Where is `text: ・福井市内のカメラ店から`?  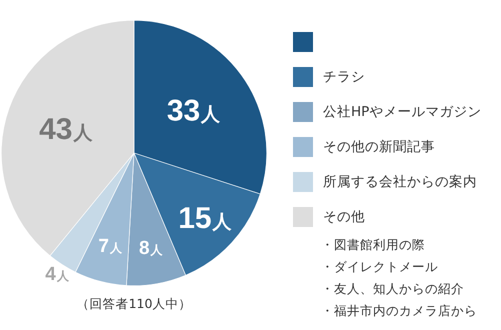
text: ・福井市内のカメラ店から is located at coordinates (399, 311).